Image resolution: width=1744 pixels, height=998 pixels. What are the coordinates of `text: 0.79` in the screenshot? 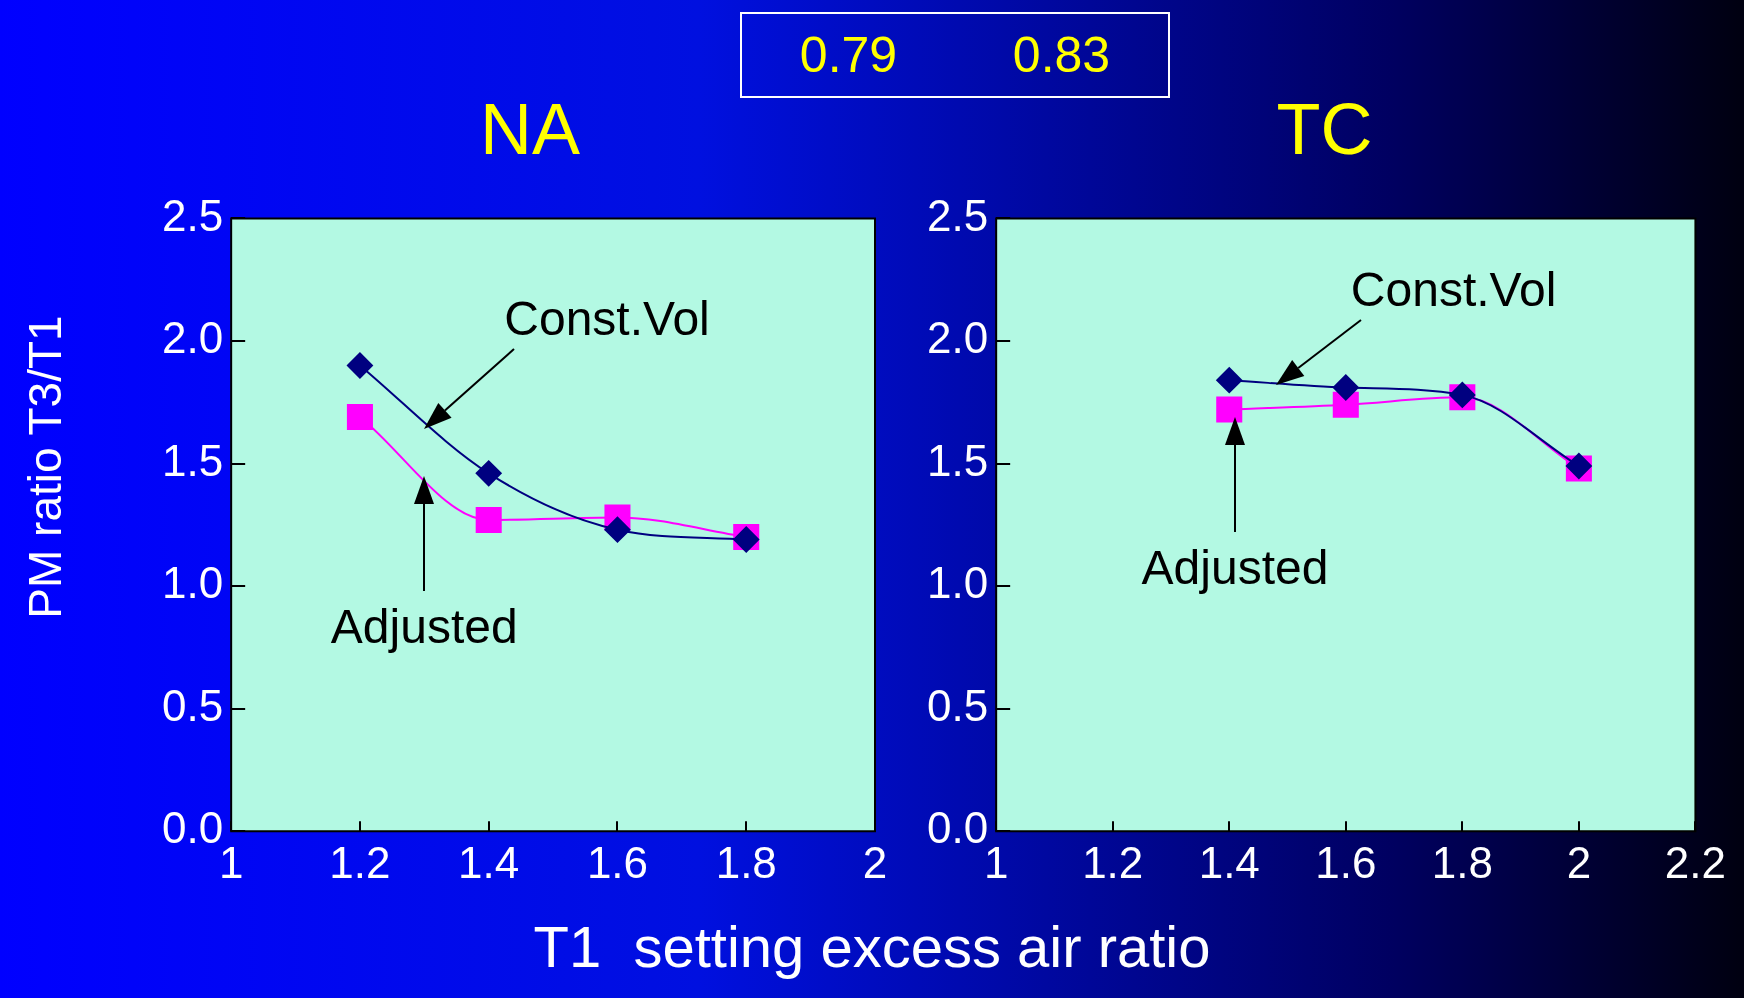 It's located at (848, 55).